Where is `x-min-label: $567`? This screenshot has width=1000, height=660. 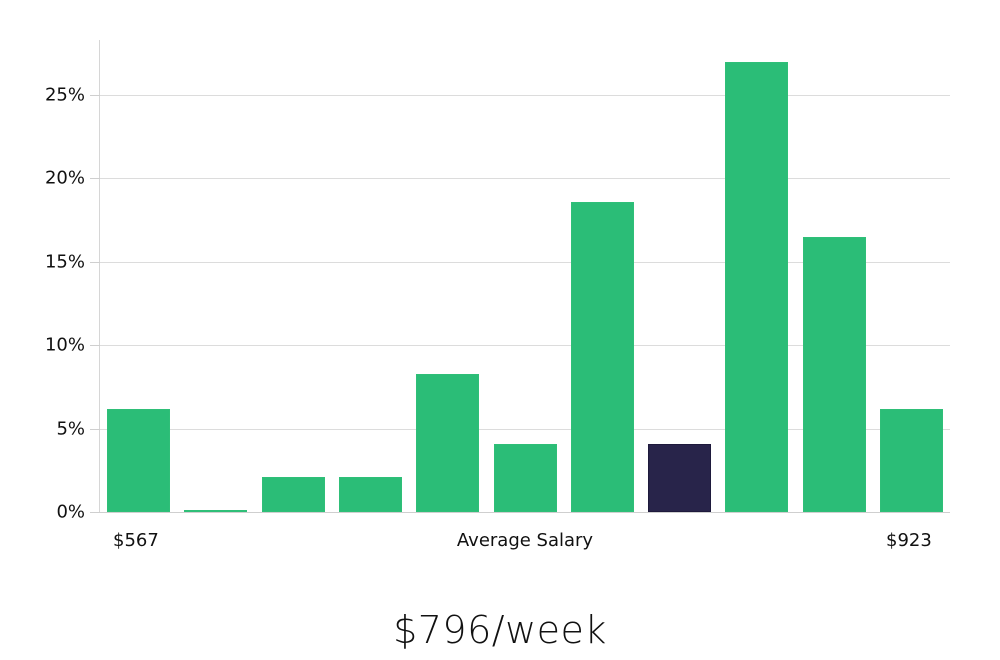 x-min-label: $567 is located at coordinates (136, 540).